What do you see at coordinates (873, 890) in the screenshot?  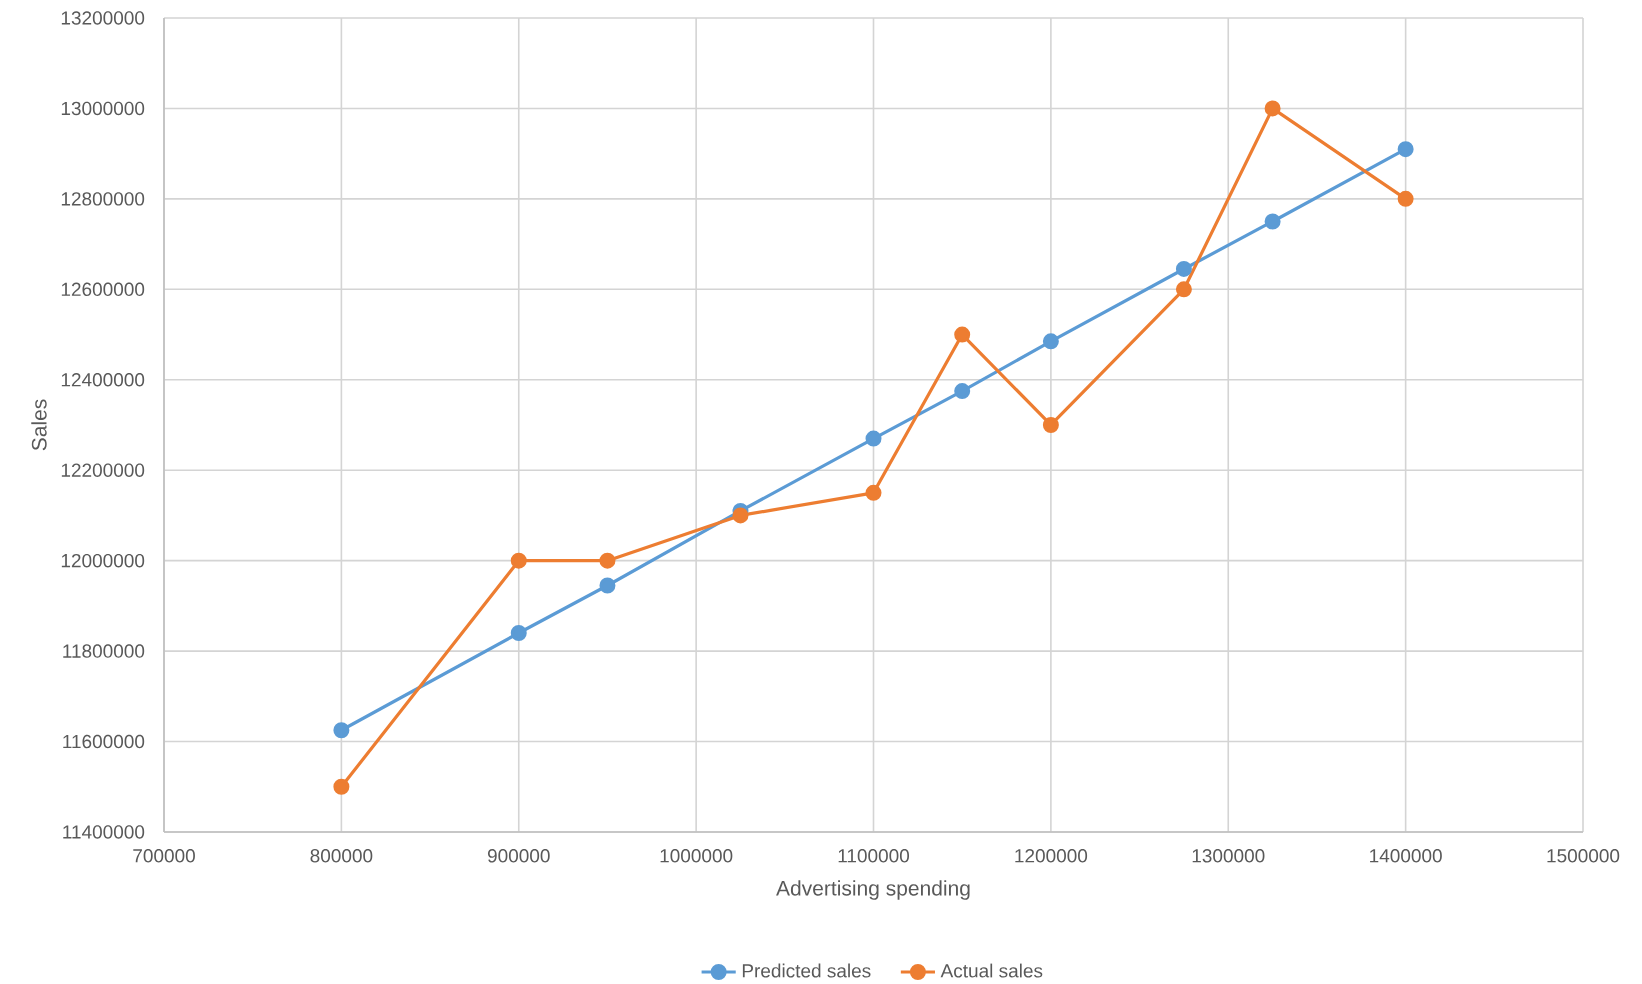 I see `x-axis-title: Advertising spending` at bounding box center [873, 890].